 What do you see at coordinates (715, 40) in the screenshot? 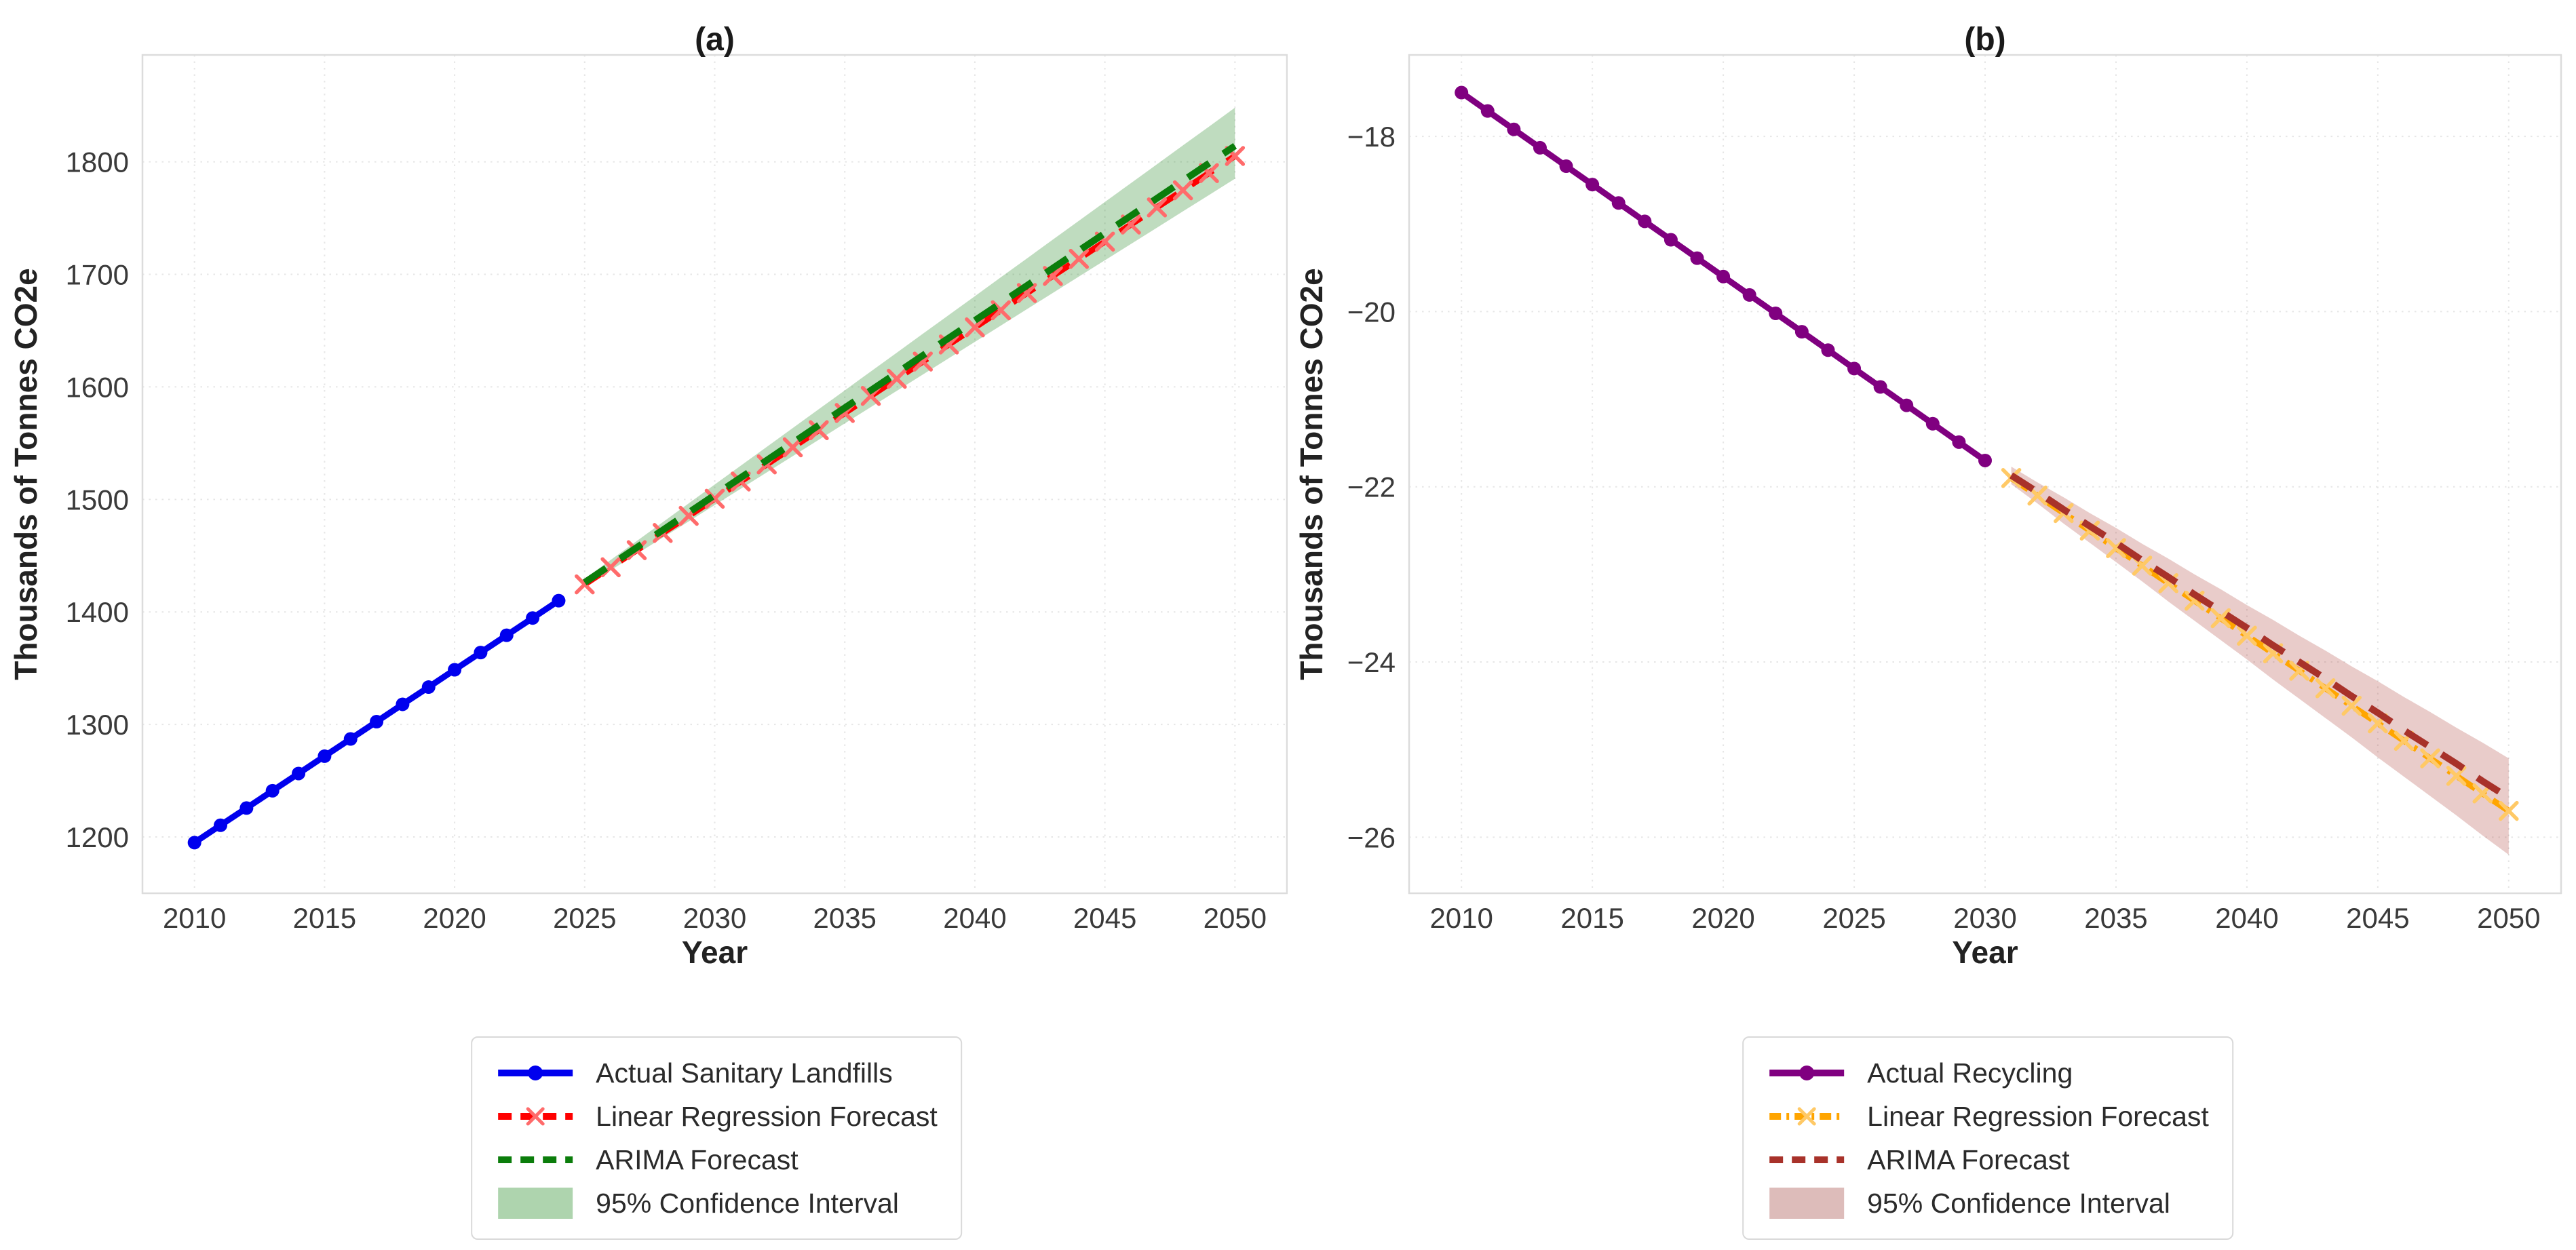
I see `panel-title: (a)` at bounding box center [715, 40].